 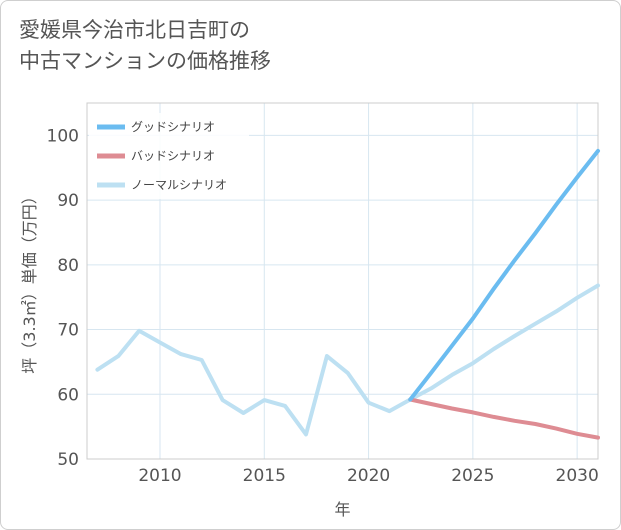 What do you see at coordinates (264, 476) in the screenshot?
I see `x-tick-label: 2015` at bounding box center [264, 476].